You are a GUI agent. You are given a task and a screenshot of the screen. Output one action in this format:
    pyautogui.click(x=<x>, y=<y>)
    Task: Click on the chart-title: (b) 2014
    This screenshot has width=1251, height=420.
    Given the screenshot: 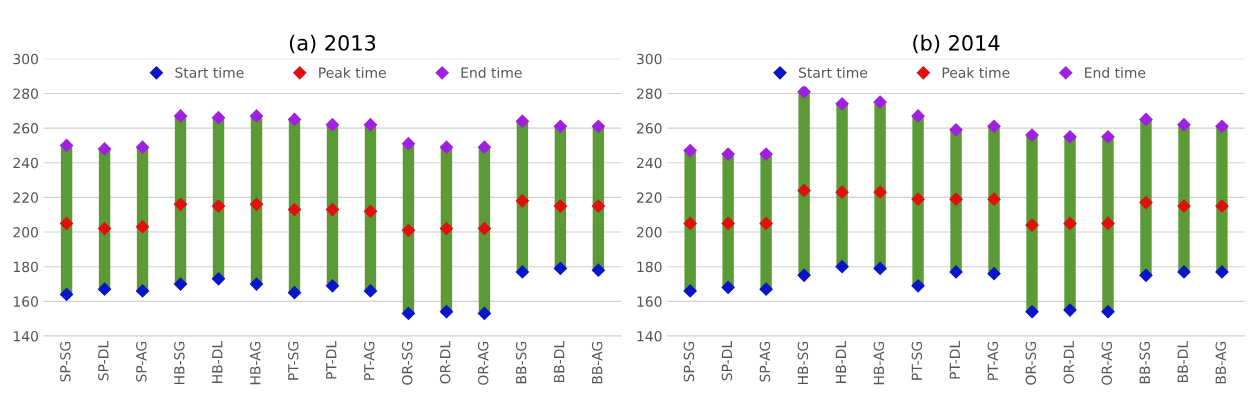 What is the action you would take?
    pyautogui.click(x=956, y=44)
    